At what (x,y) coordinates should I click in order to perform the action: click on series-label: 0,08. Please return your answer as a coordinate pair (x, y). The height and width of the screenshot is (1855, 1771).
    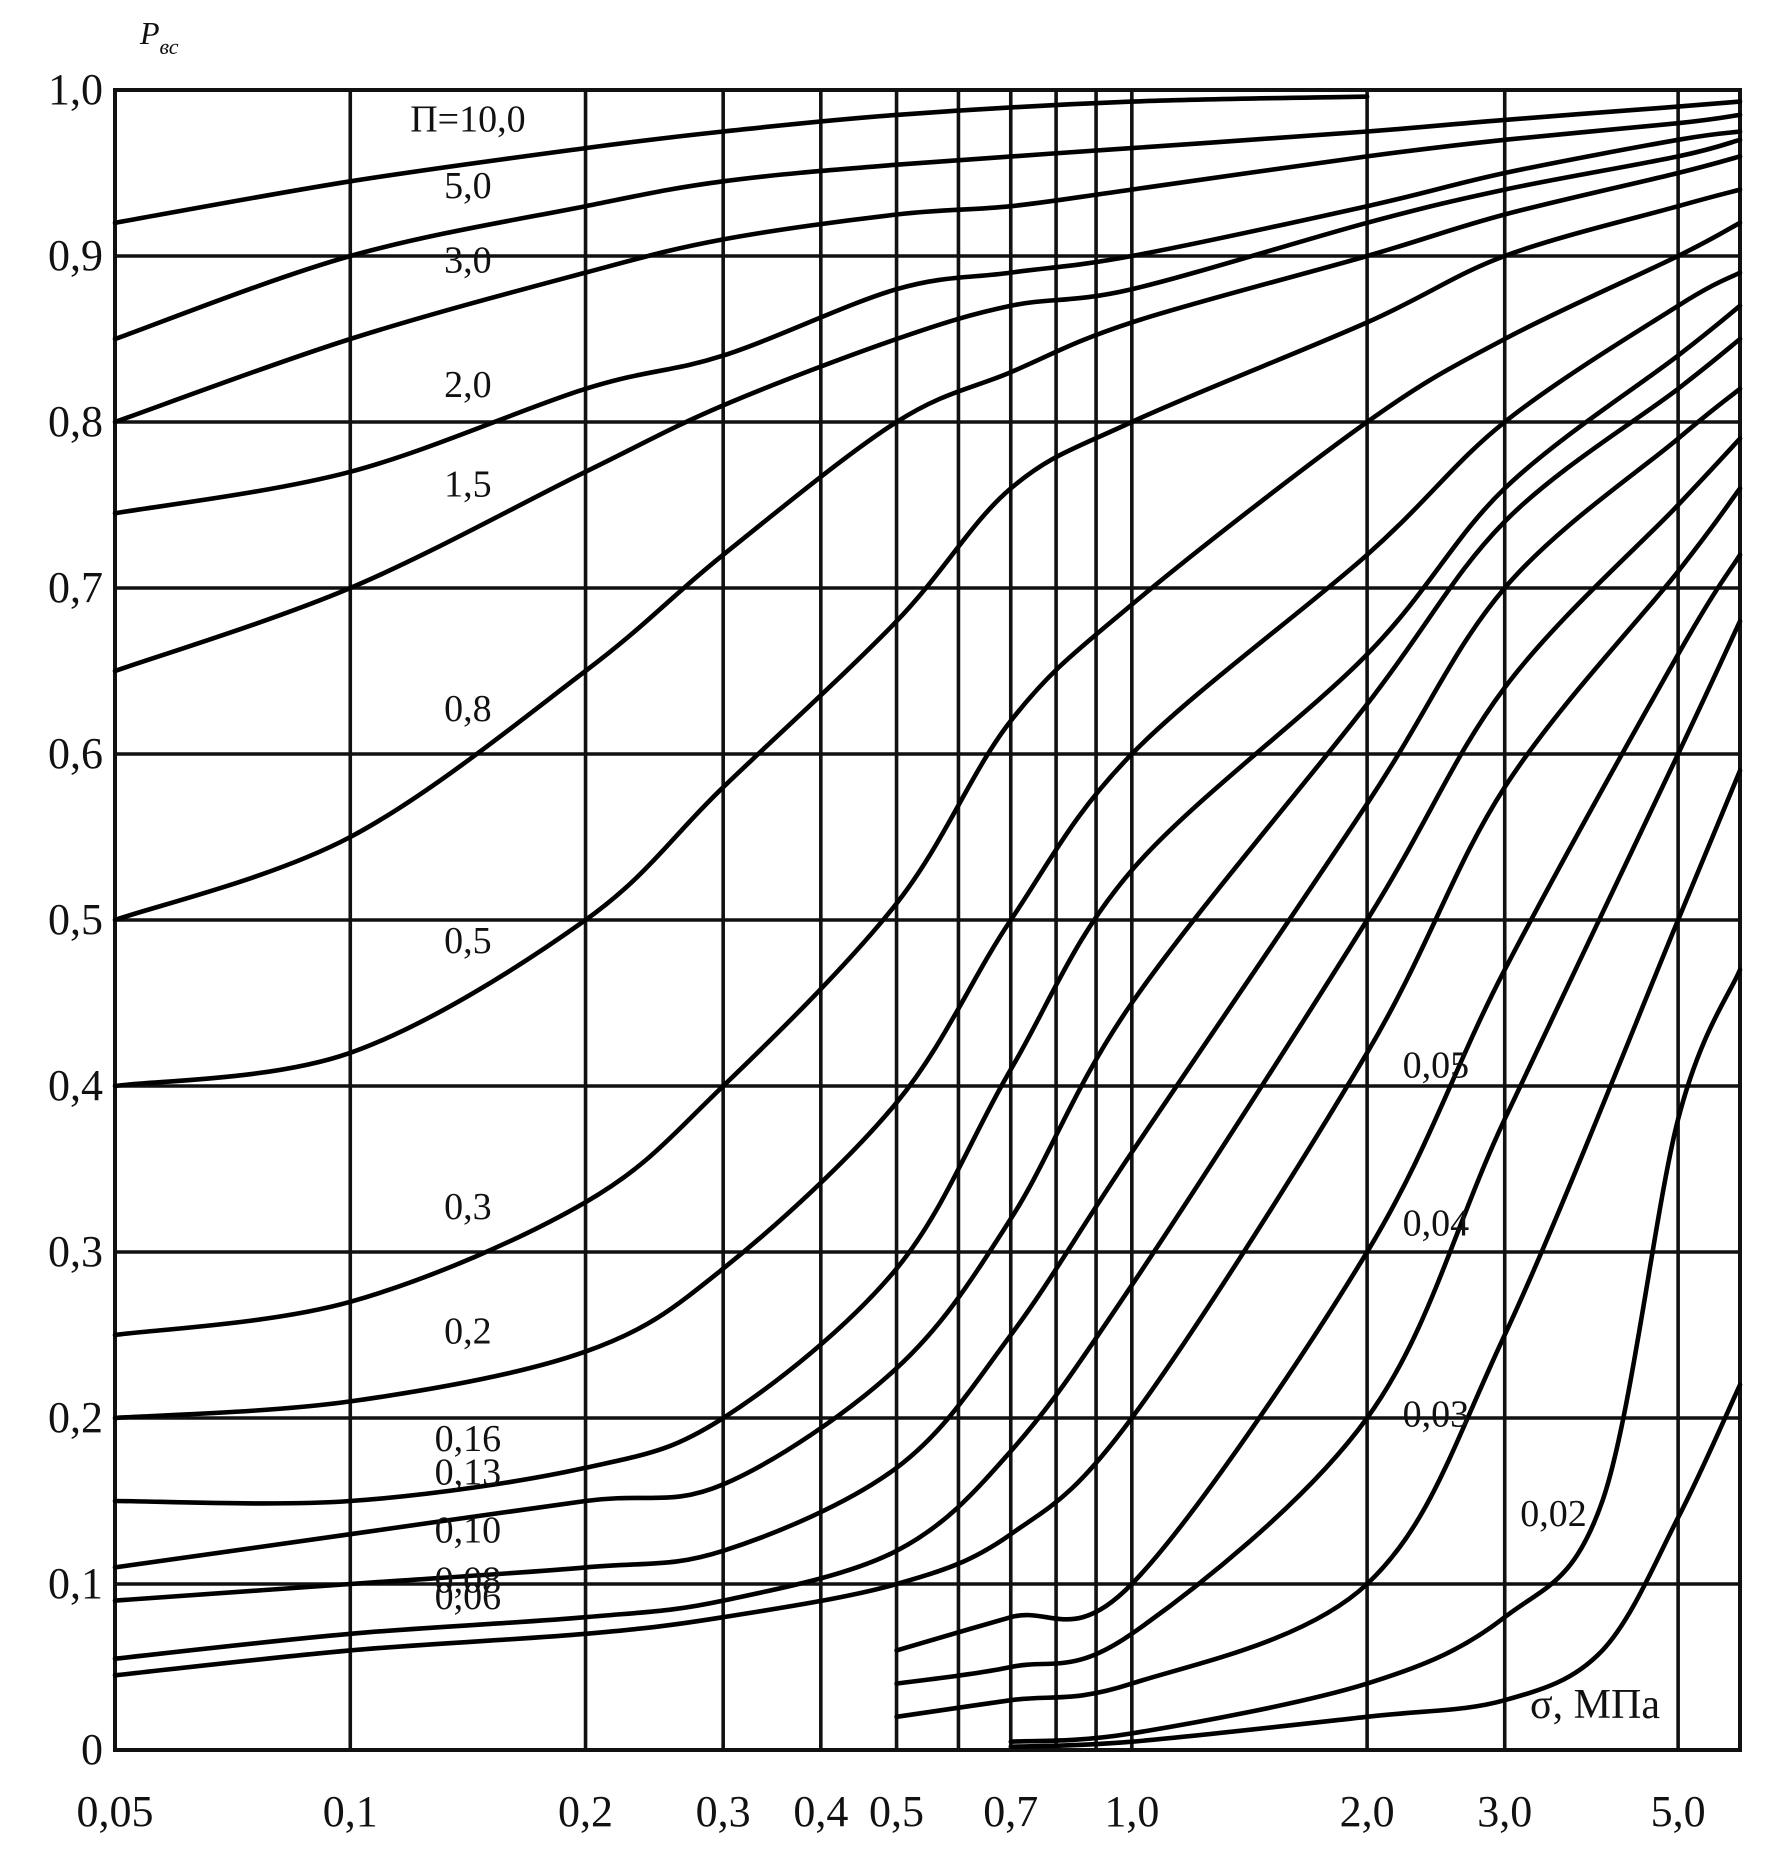
    Looking at the image, I should click on (468, 1580).